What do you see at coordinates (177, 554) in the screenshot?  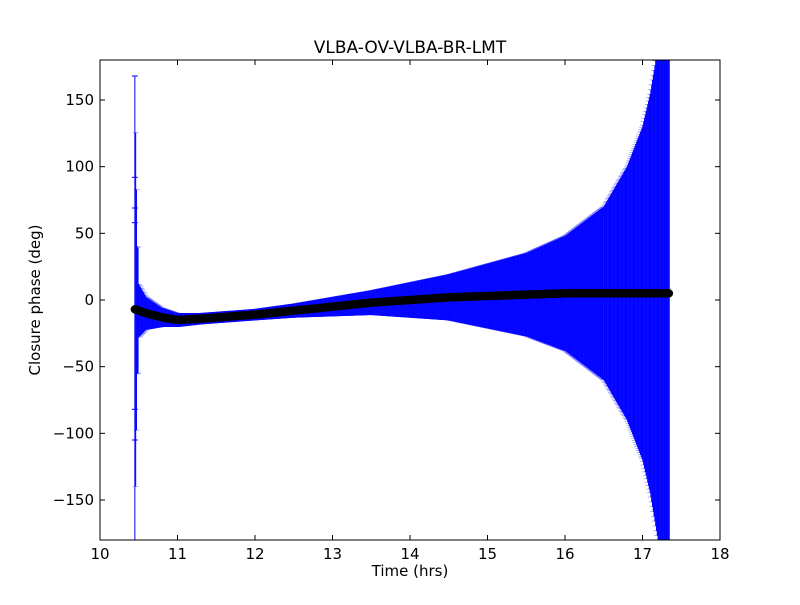 I see `x-tick-label: 11` at bounding box center [177, 554].